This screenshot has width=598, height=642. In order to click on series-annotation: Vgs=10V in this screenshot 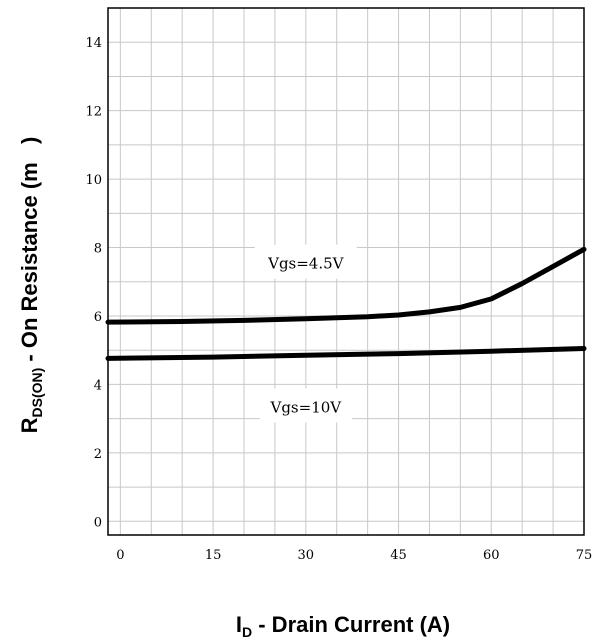, I will do `click(306, 407)`.